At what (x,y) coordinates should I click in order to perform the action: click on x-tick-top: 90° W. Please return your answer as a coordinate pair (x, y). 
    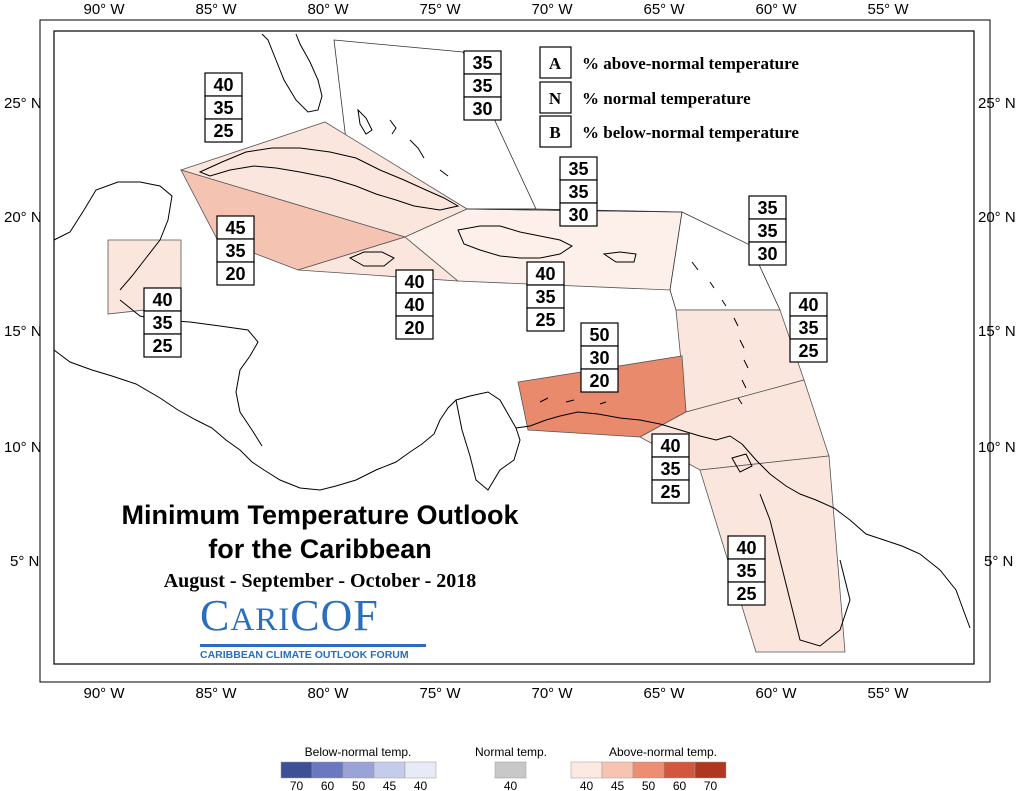
    Looking at the image, I should click on (104, 9).